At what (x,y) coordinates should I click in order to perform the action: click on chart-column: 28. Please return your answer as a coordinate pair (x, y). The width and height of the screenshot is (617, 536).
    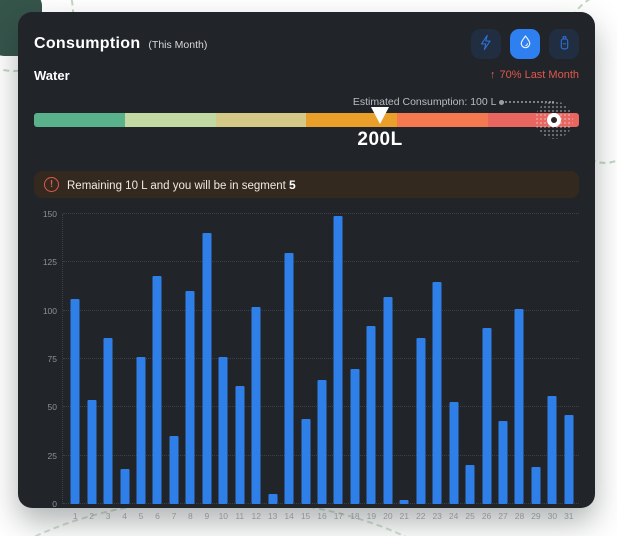
    Looking at the image, I should click on (519, 367).